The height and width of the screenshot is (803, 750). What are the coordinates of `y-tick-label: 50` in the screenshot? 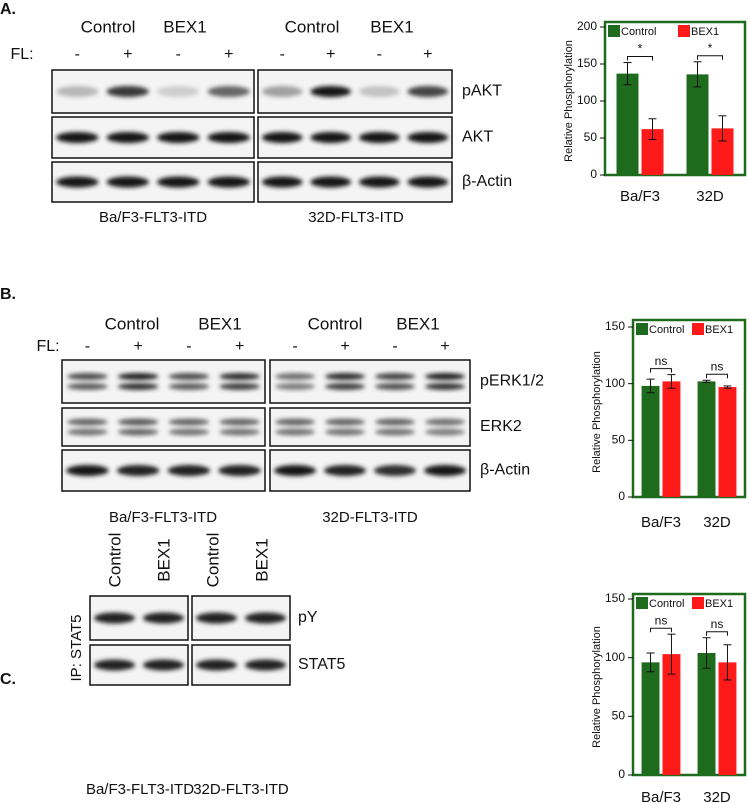 It's located at (619, 440).